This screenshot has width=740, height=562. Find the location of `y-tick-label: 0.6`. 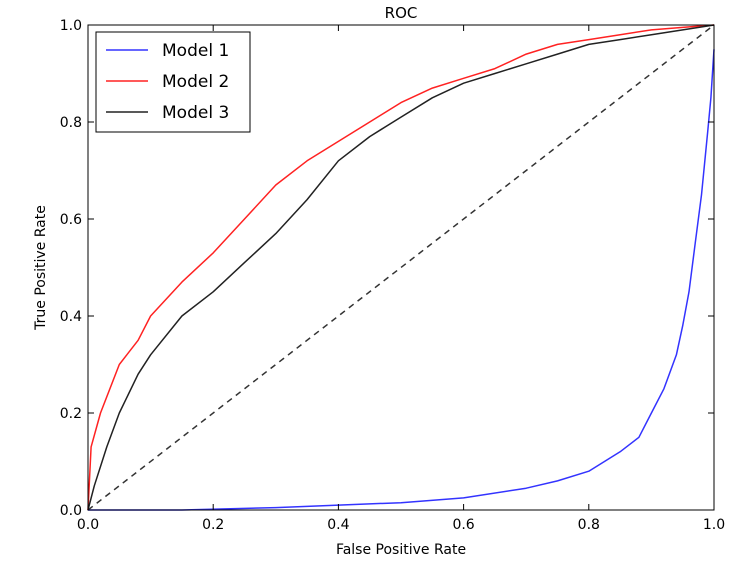

y-tick-label: 0.6 is located at coordinates (71, 220).